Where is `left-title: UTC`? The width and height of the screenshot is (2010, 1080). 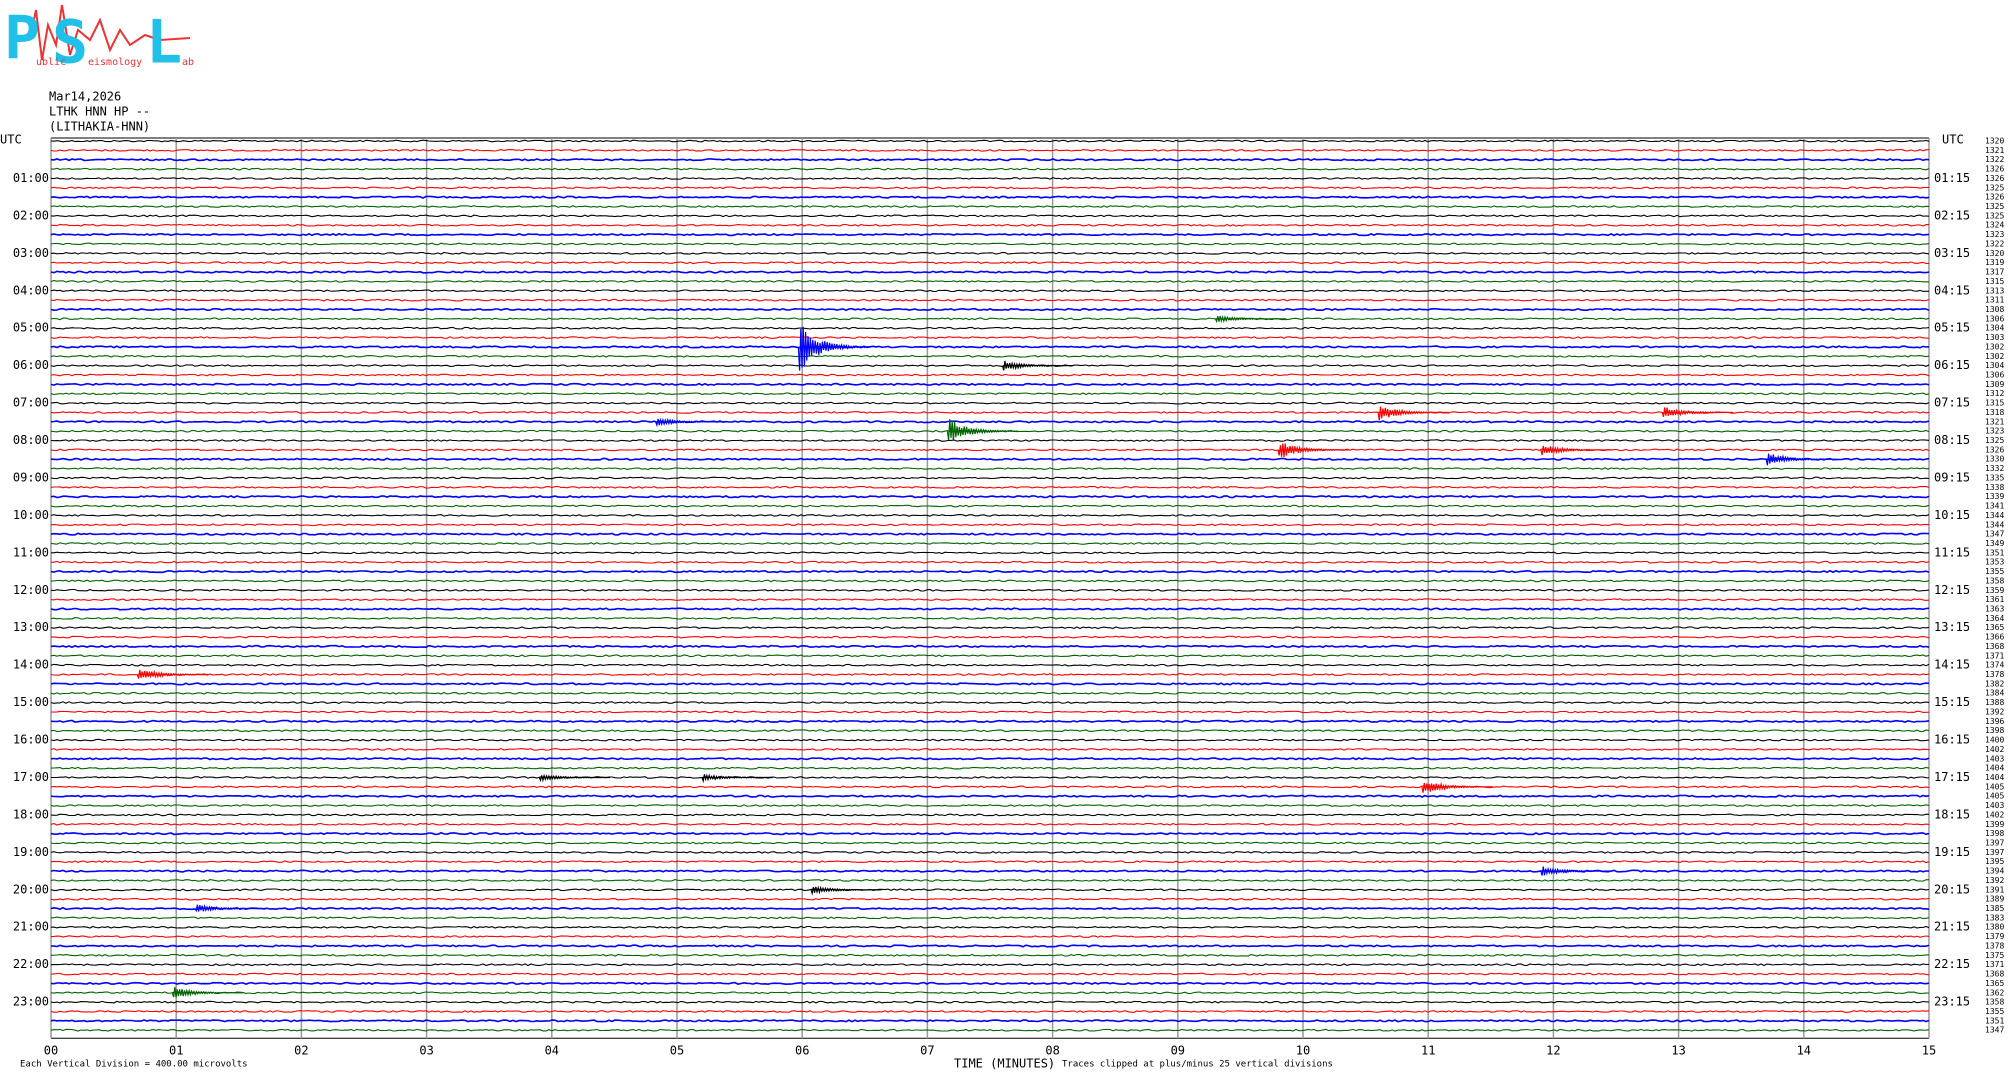 left-title: UTC is located at coordinates (11, 140).